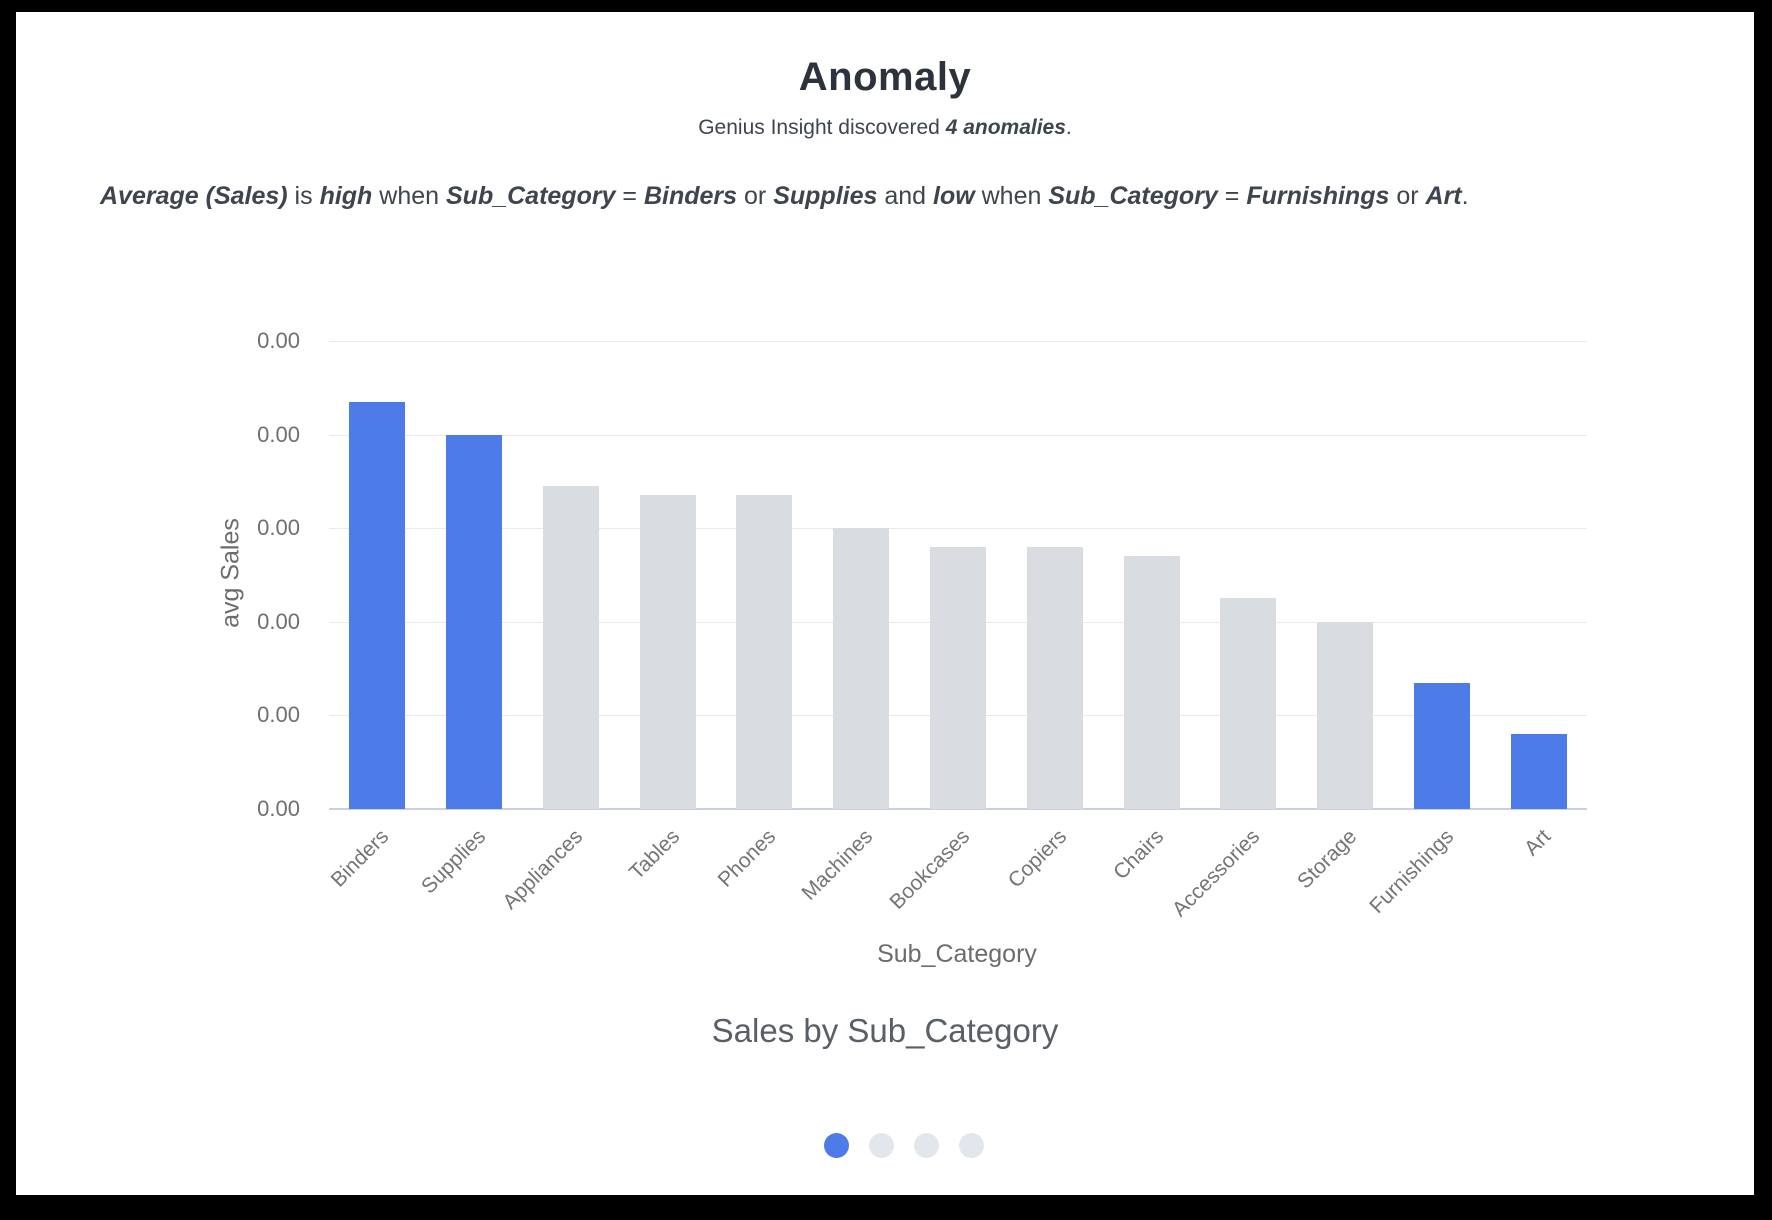 The height and width of the screenshot is (1220, 1772). What do you see at coordinates (1054, 677) in the screenshot?
I see `bar-copiers` at bounding box center [1054, 677].